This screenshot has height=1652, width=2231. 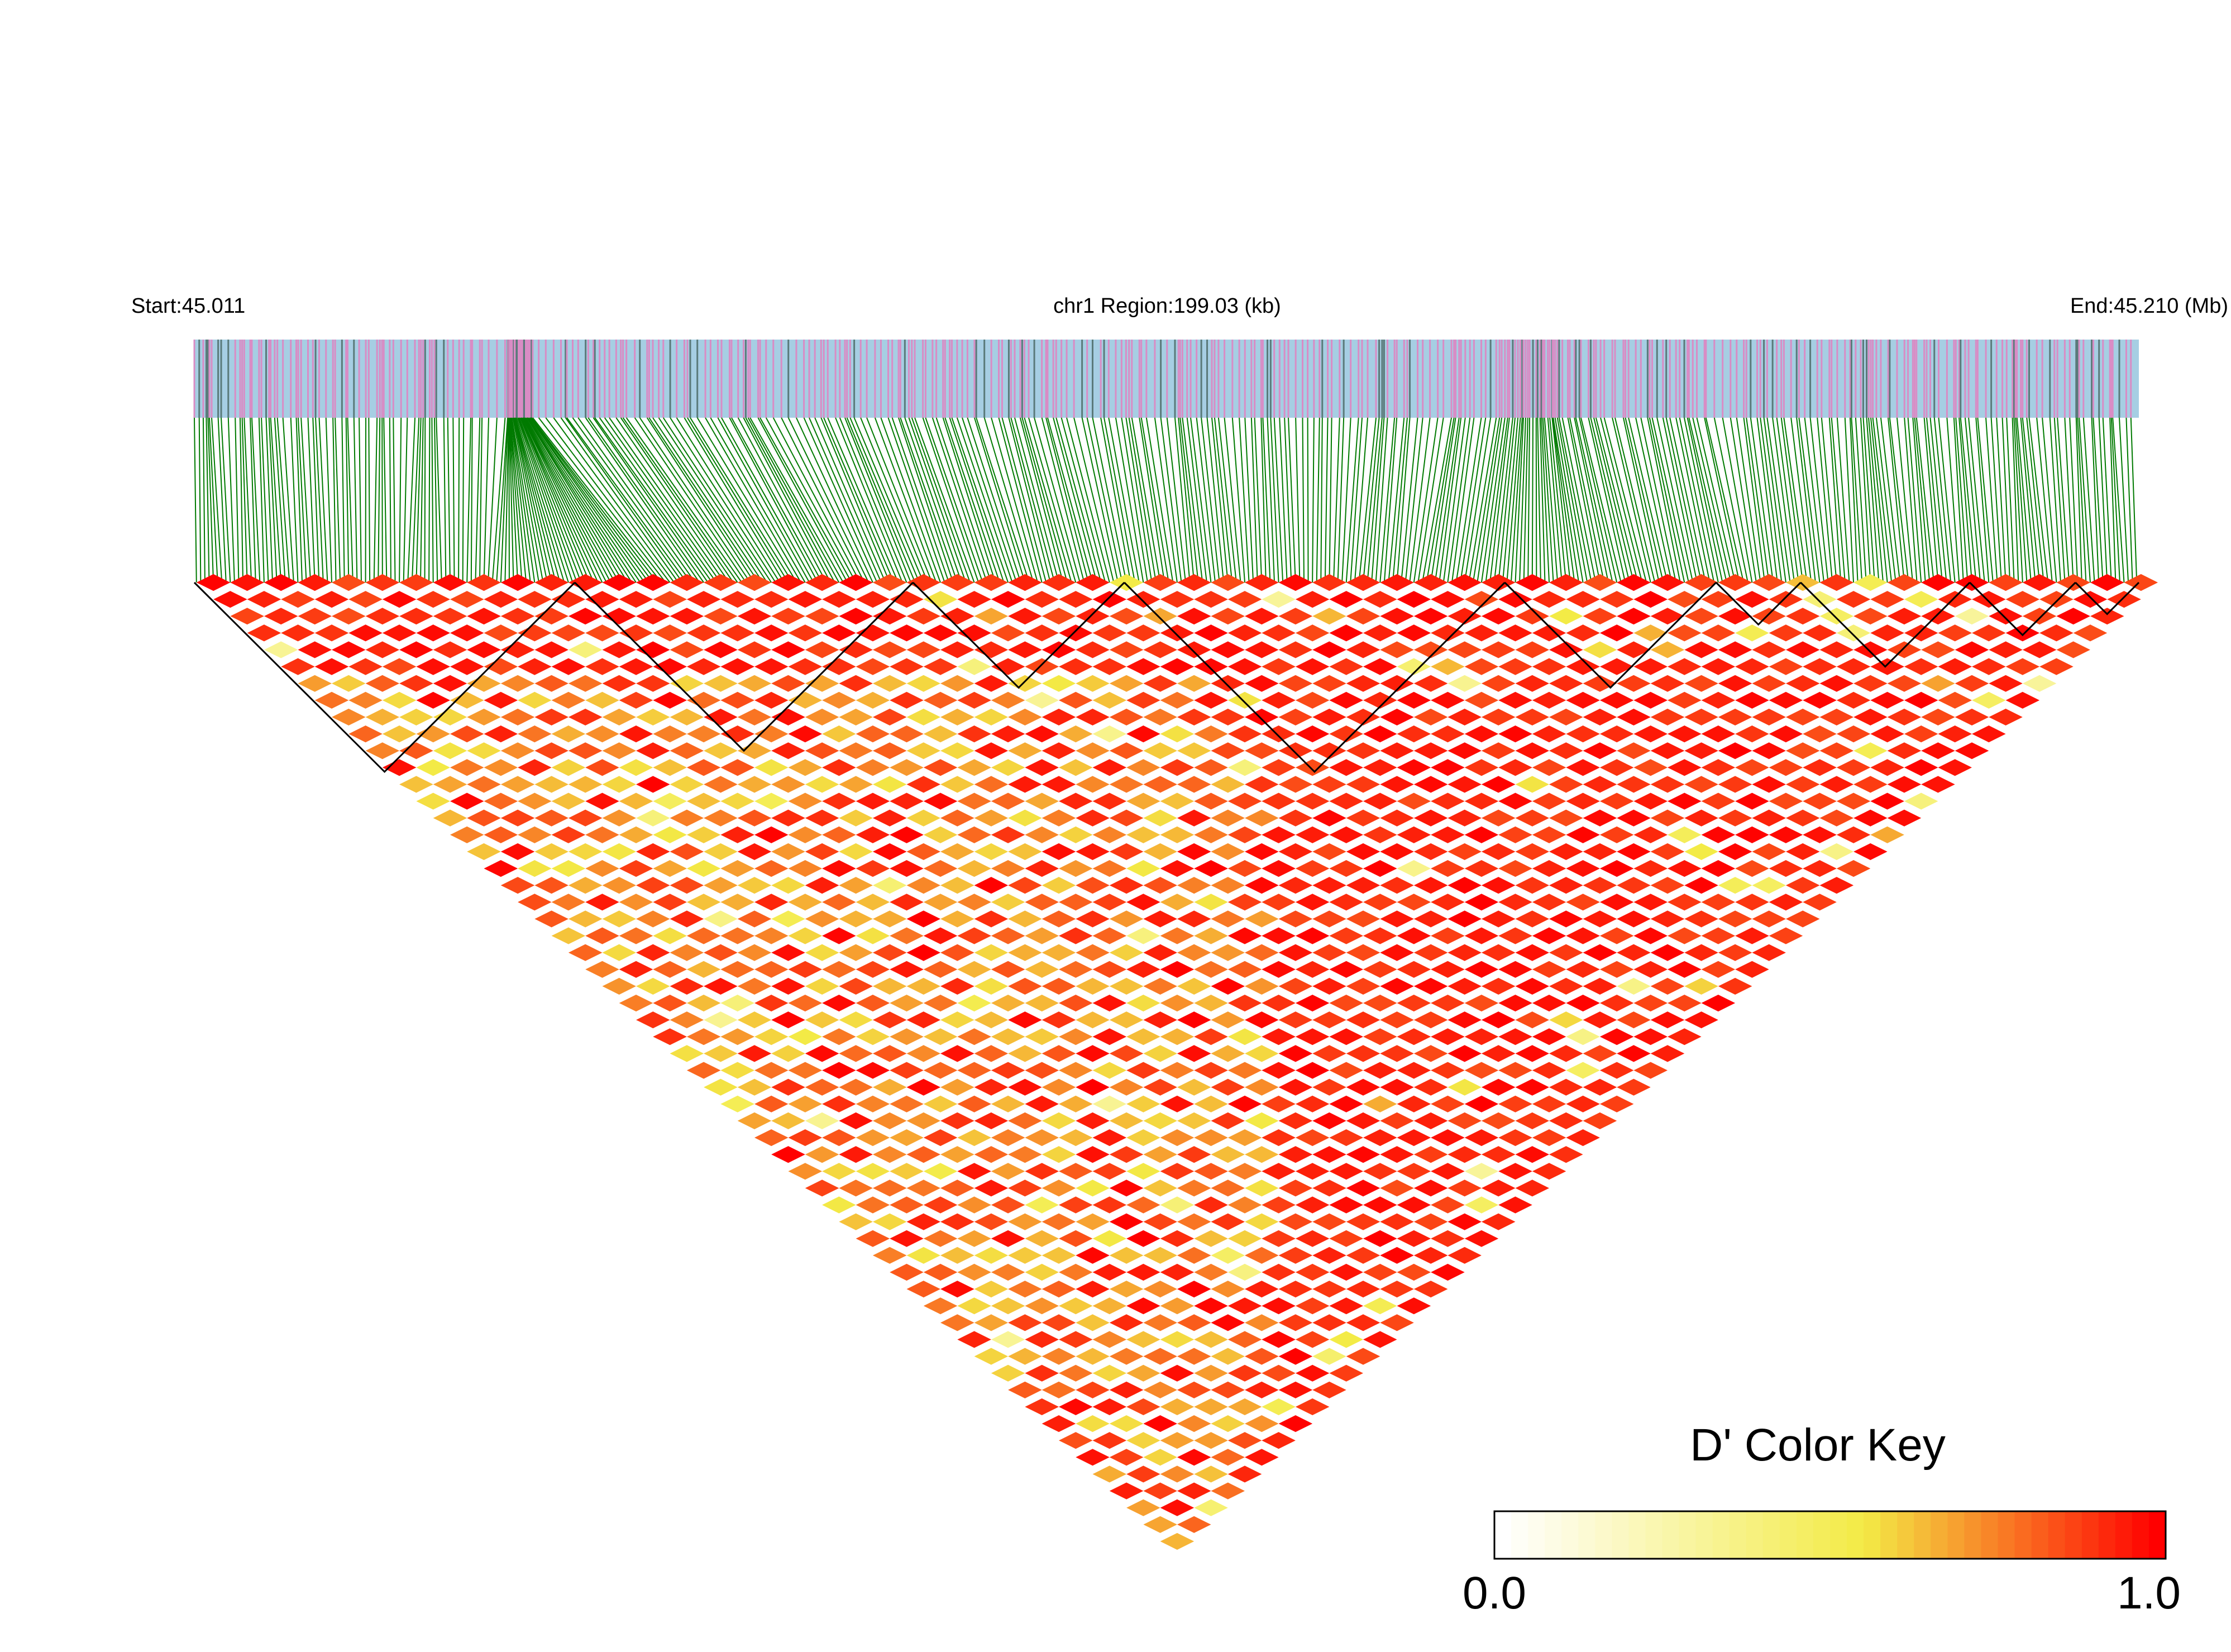 I want to click on haplotype-block-outline, so click(x=1610, y=635).